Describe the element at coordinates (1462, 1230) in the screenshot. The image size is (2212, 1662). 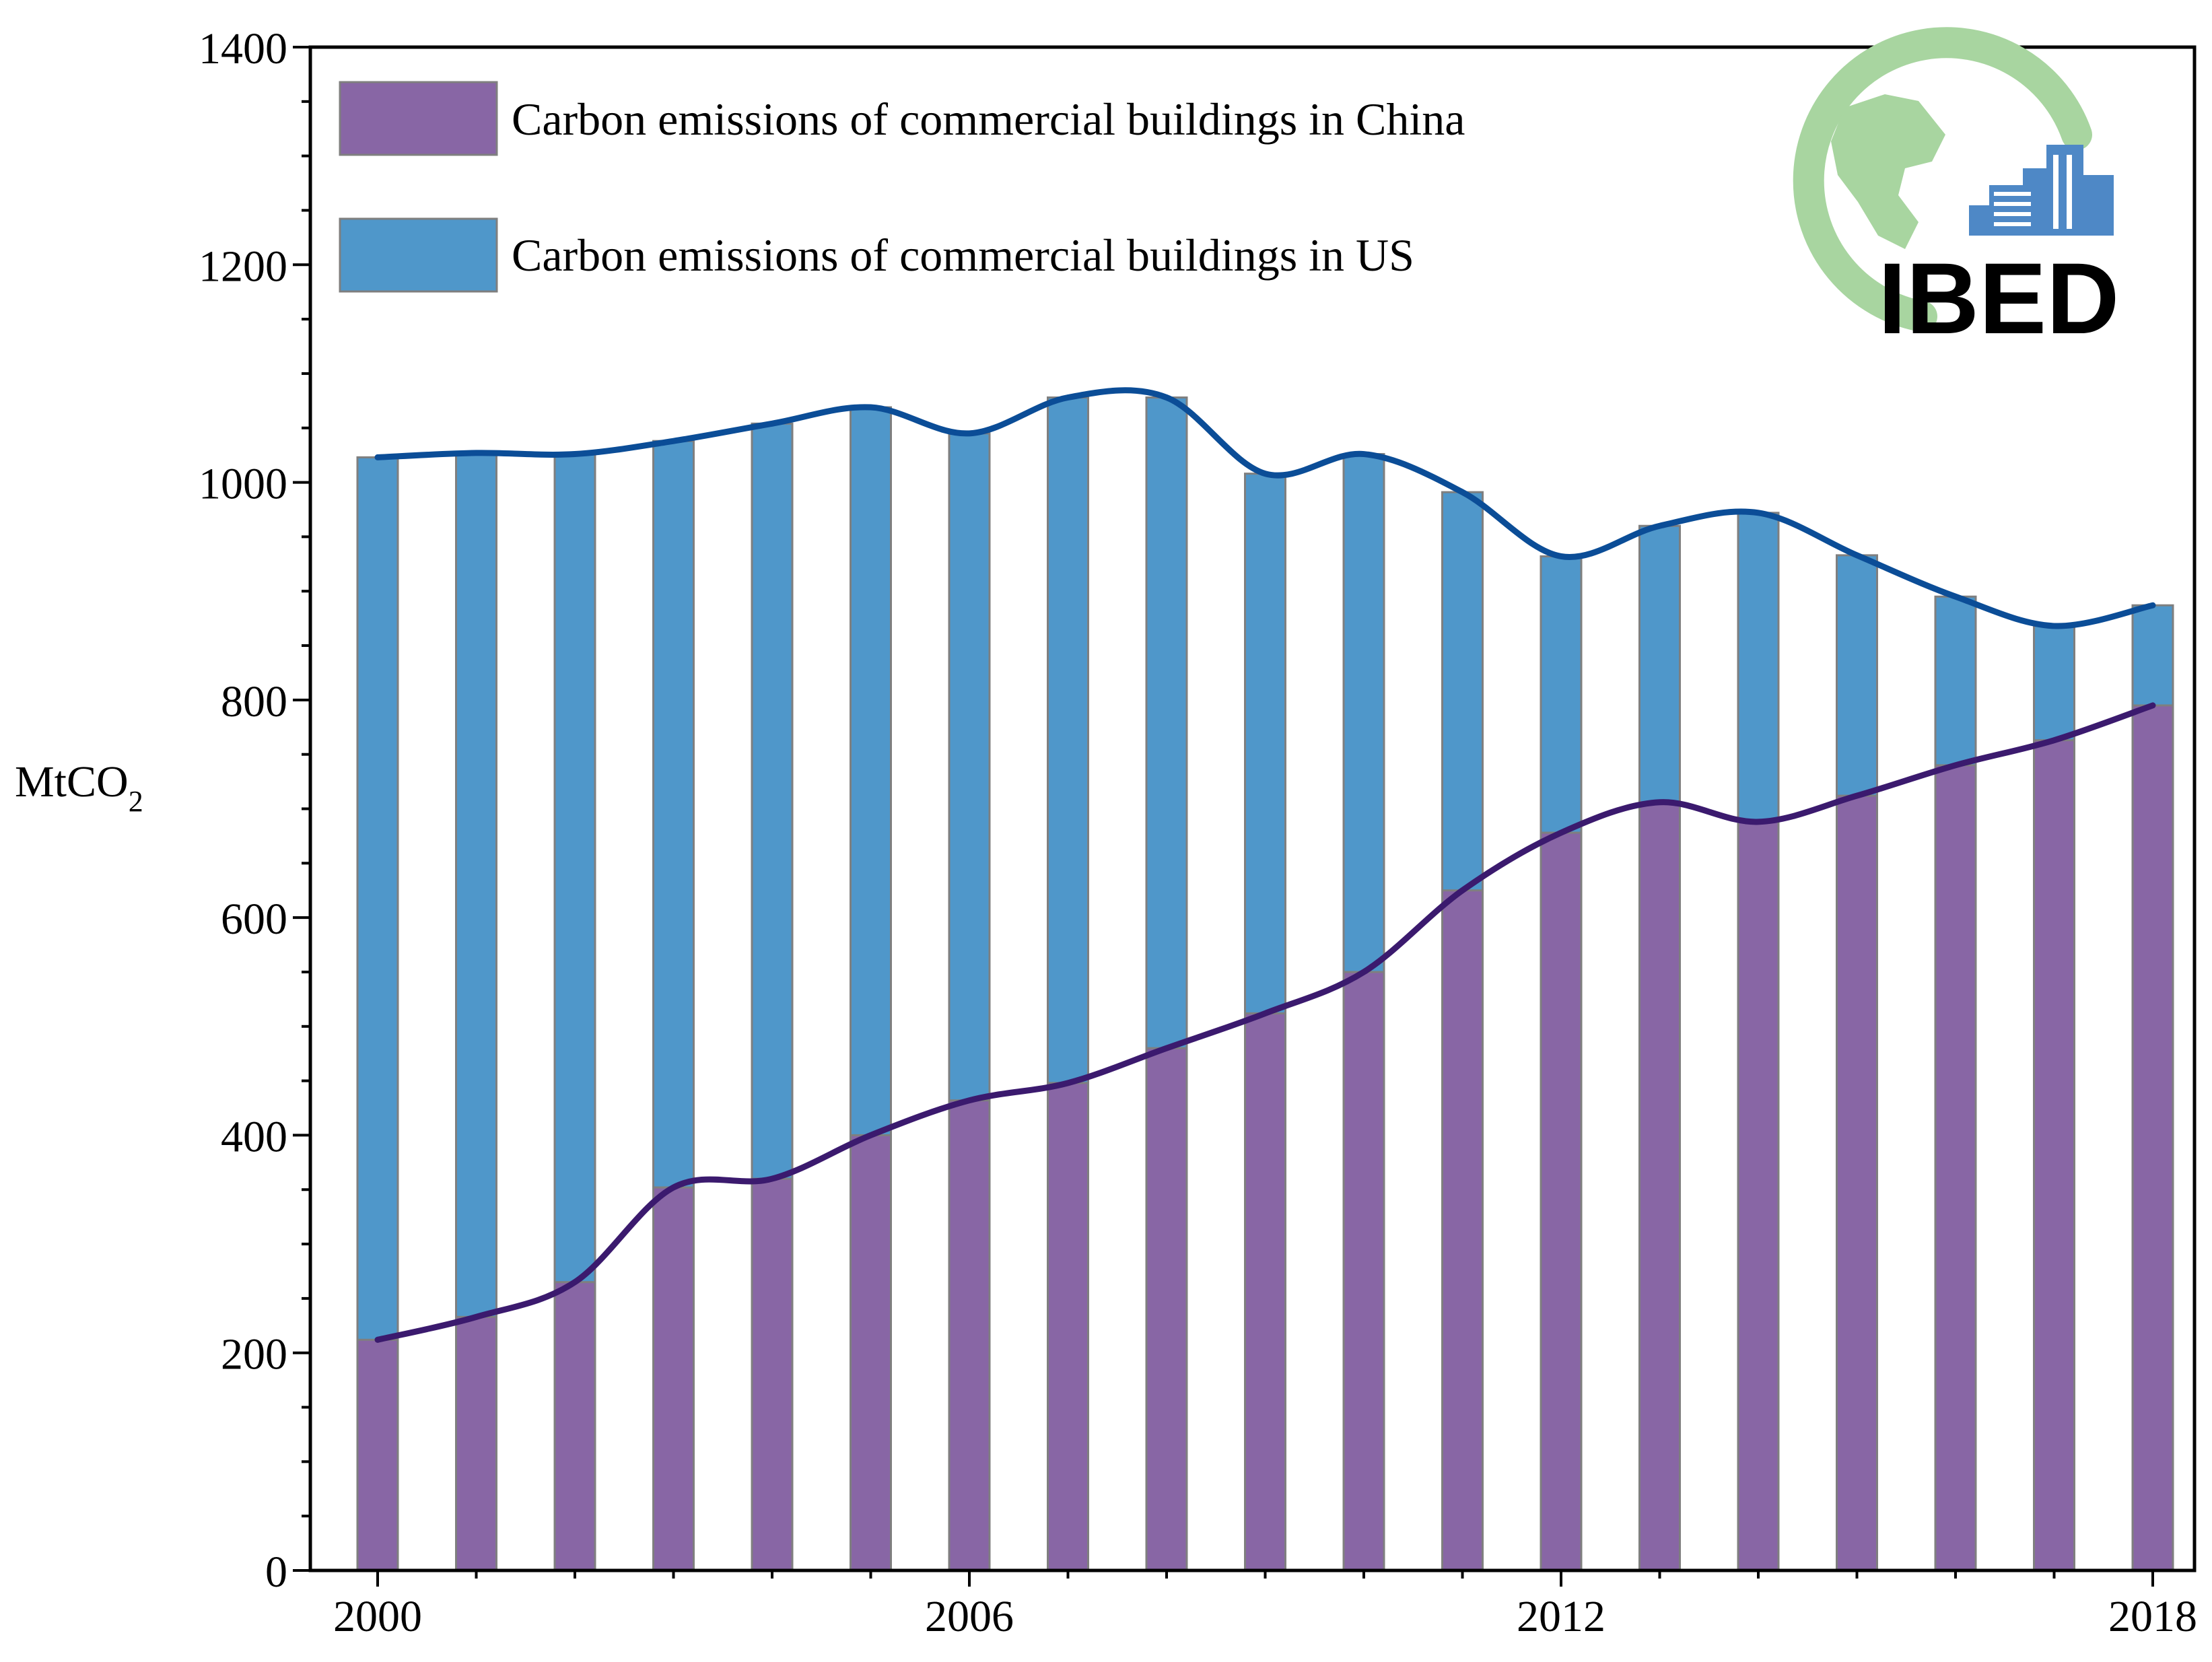
I see `bar-china-2011` at that location.